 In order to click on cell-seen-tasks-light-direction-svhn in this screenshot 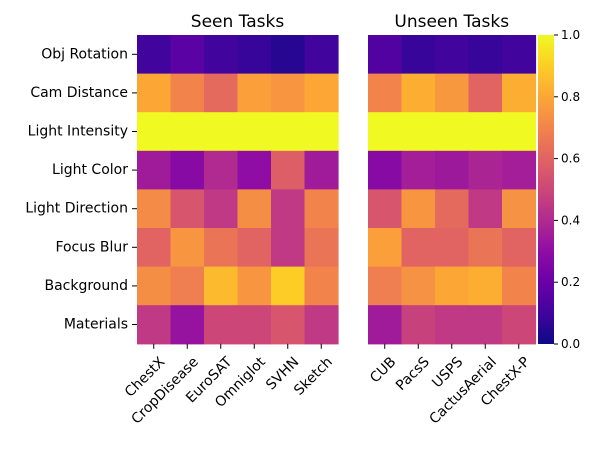, I will do `click(288, 209)`.